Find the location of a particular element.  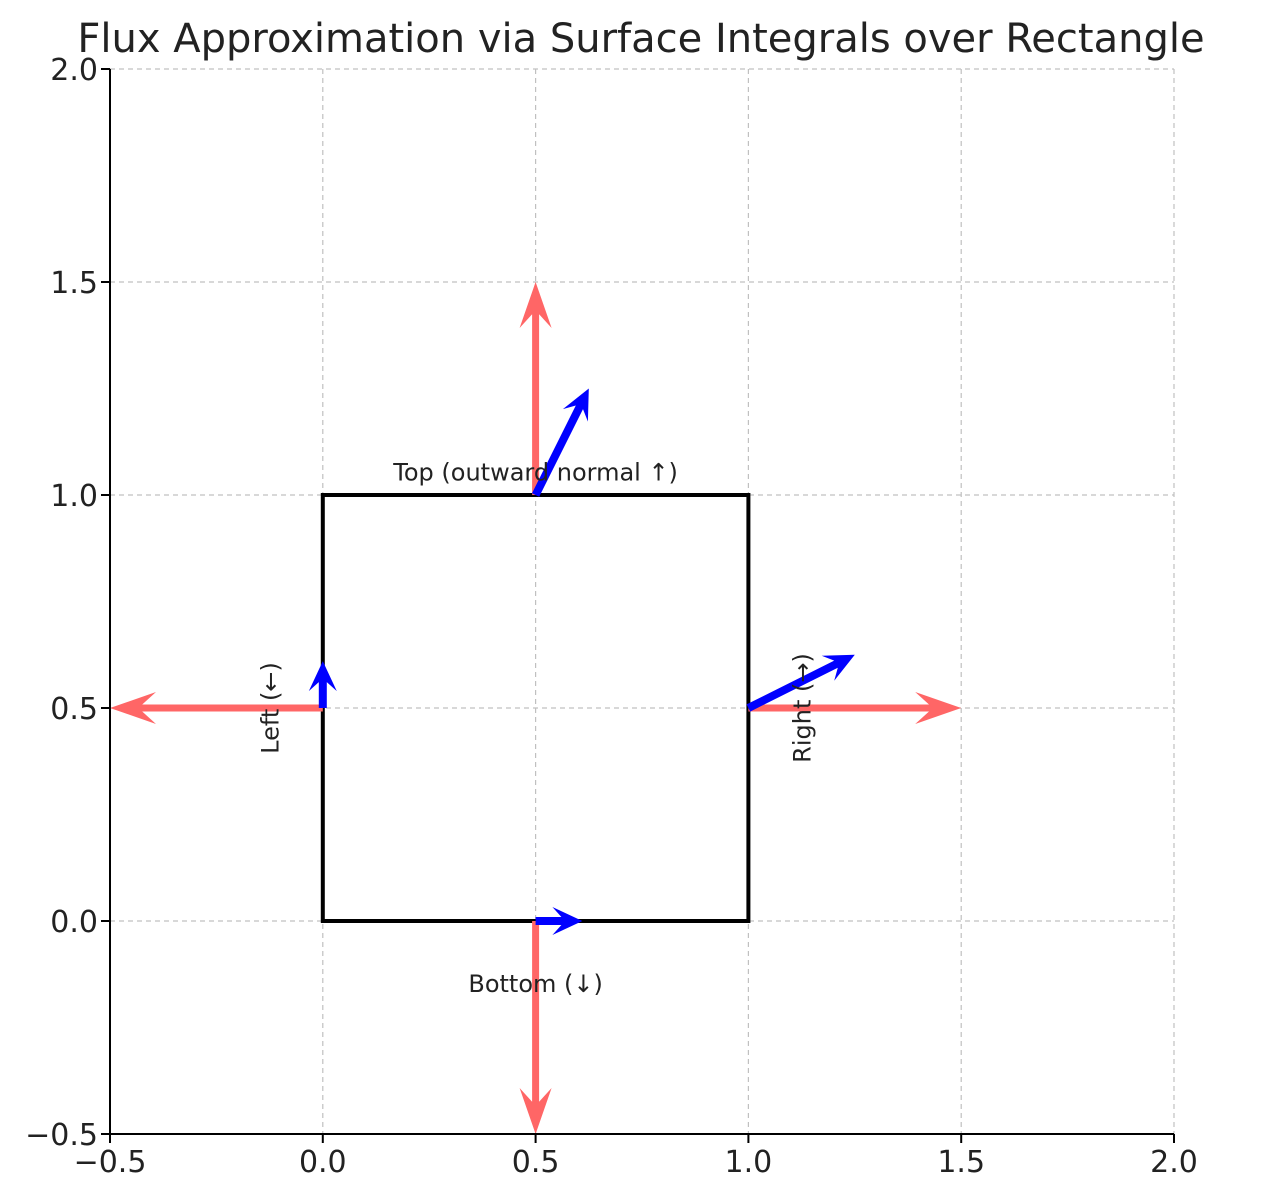

y-tick-label-4: 1.5 is located at coordinates (74, 283).